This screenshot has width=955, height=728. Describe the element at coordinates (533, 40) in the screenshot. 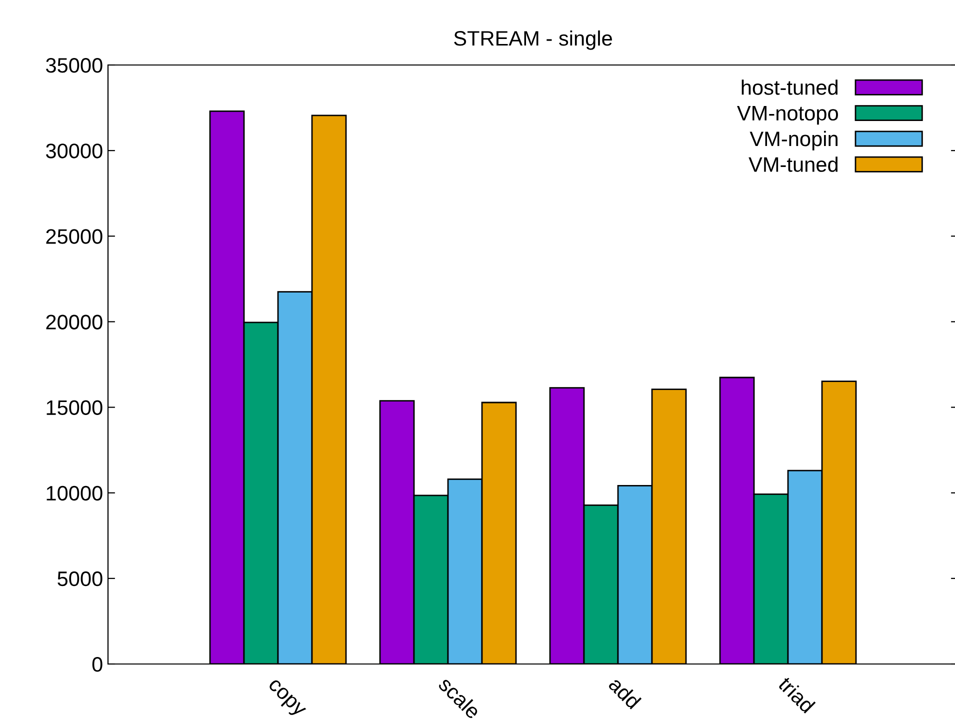

I see `chart-title: STREAM - single` at that location.